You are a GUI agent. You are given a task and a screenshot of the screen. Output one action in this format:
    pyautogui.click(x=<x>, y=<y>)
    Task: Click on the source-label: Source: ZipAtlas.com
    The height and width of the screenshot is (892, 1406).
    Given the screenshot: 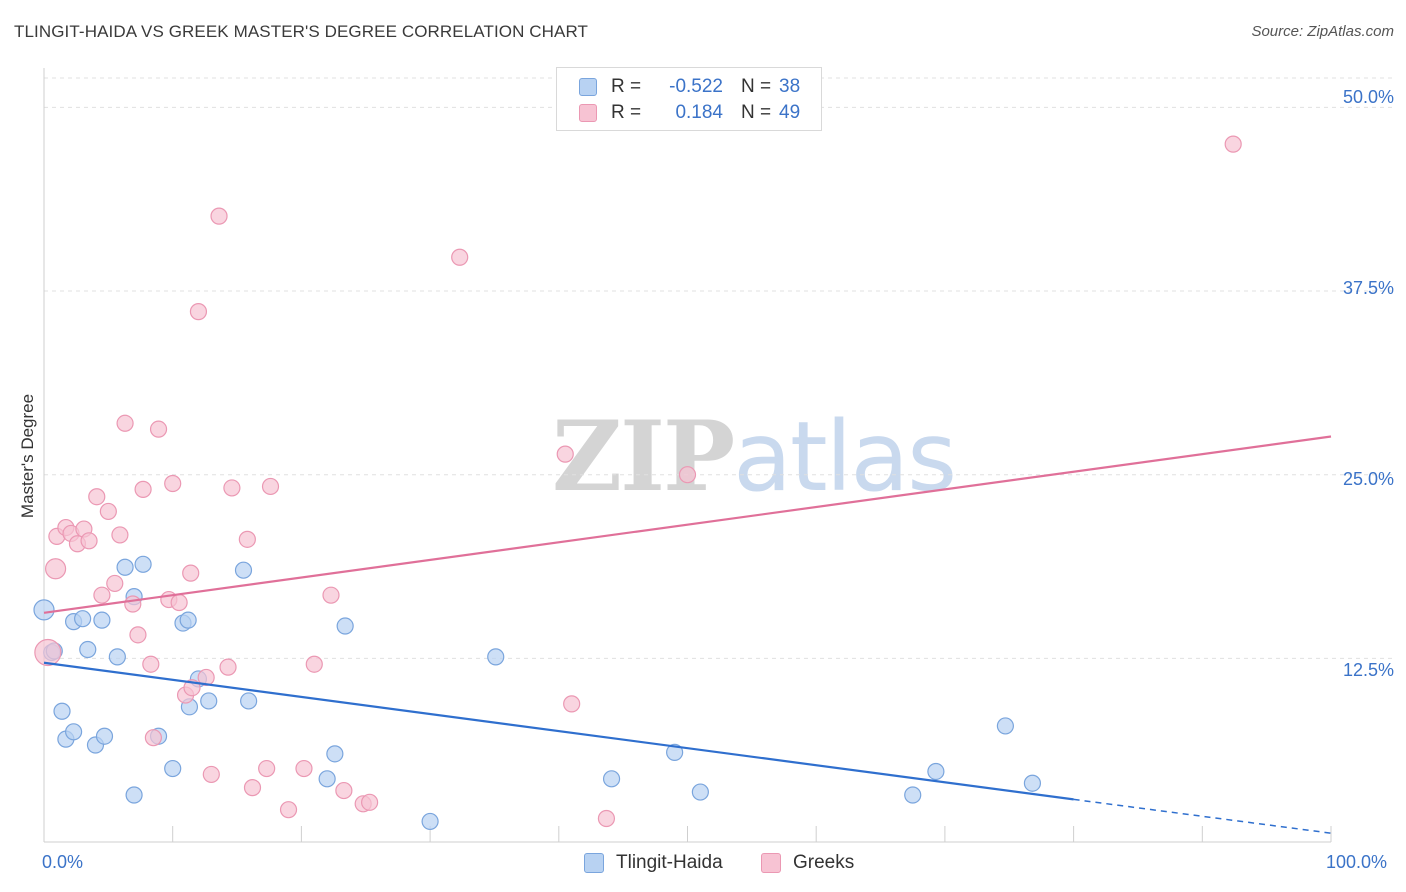 What is the action you would take?
    pyautogui.click(x=1322, y=31)
    